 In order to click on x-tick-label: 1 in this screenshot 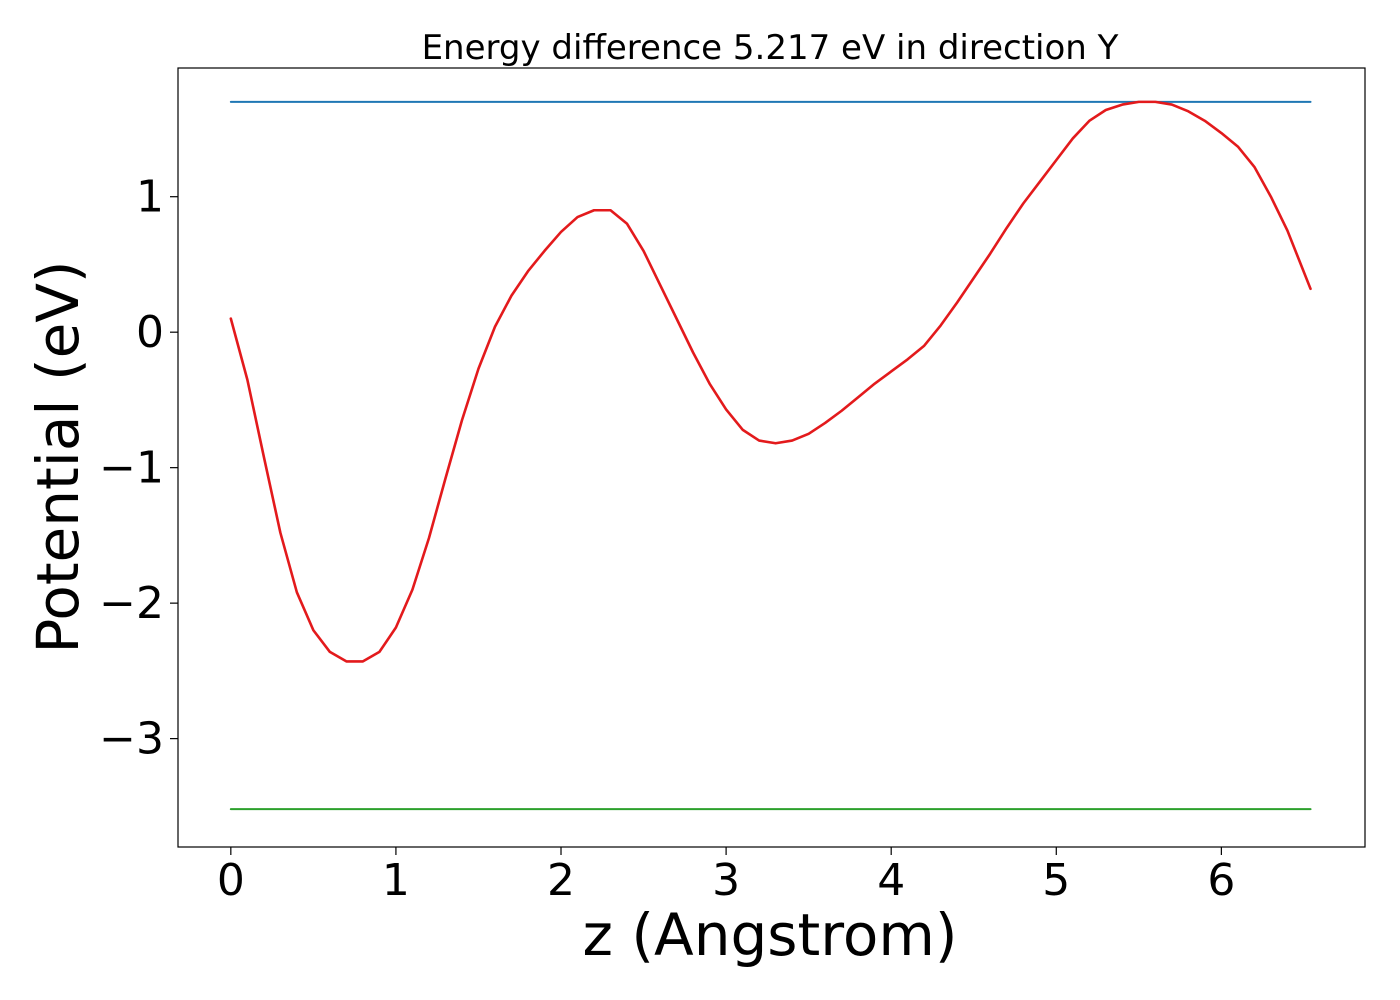, I will do `click(396, 880)`.